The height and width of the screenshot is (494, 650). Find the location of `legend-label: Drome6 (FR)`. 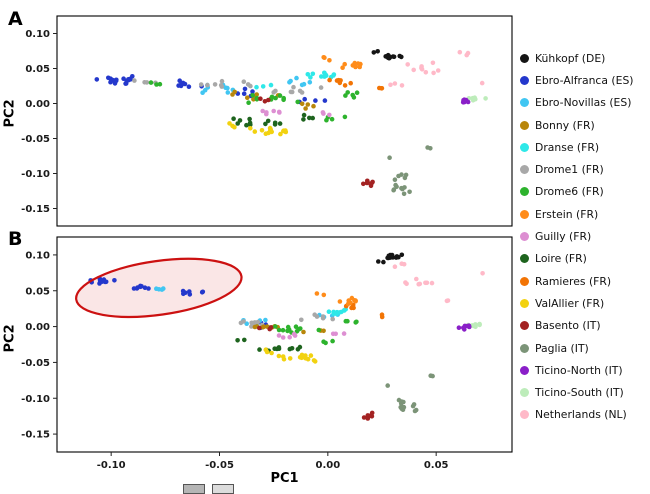

legend-label: Drome6 (FR) is located at coordinates (569, 192).